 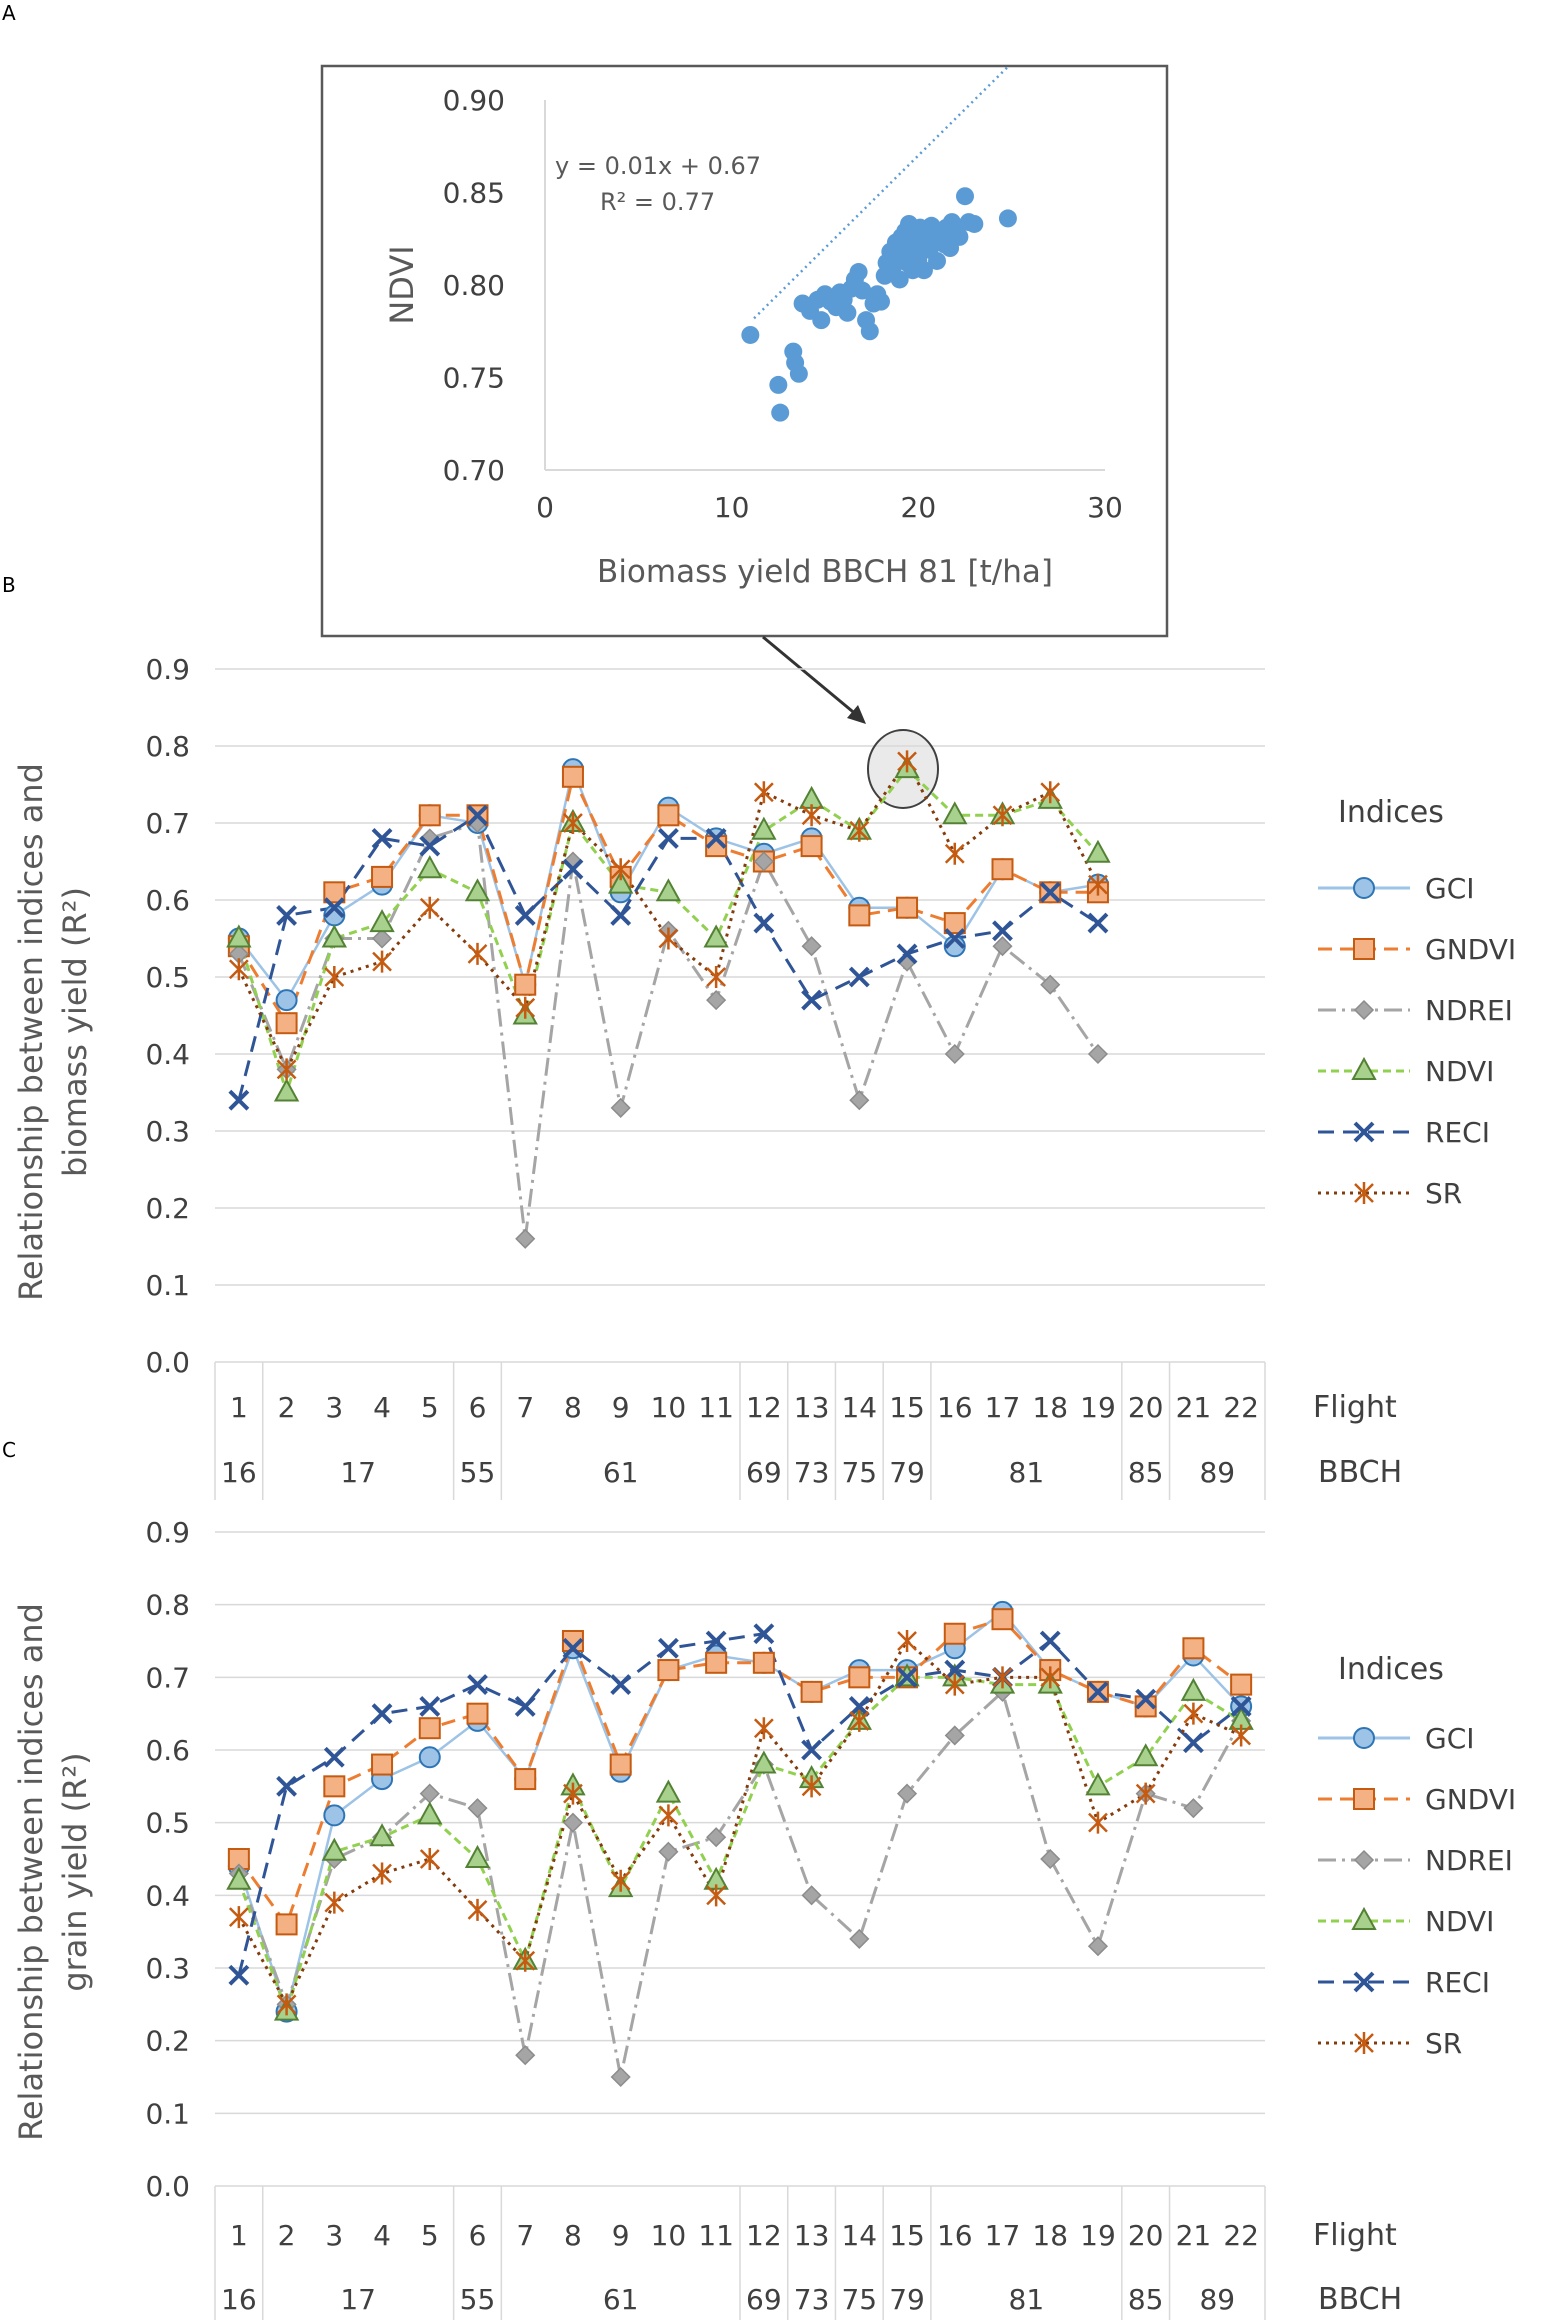 What do you see at coordinates (1364, 949) in the screenshot?
I see `b-legend-marker-gndvi` at bounding box center [1364, 949].